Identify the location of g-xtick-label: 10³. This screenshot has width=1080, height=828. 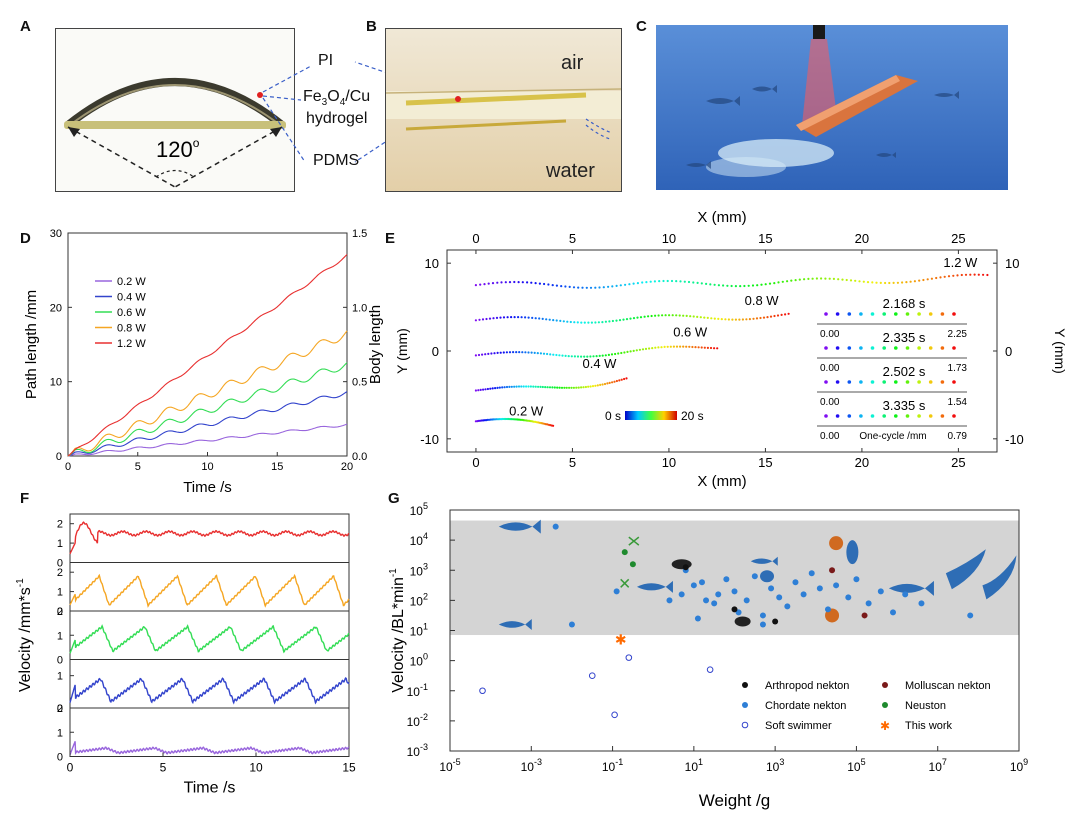
(775, 765).